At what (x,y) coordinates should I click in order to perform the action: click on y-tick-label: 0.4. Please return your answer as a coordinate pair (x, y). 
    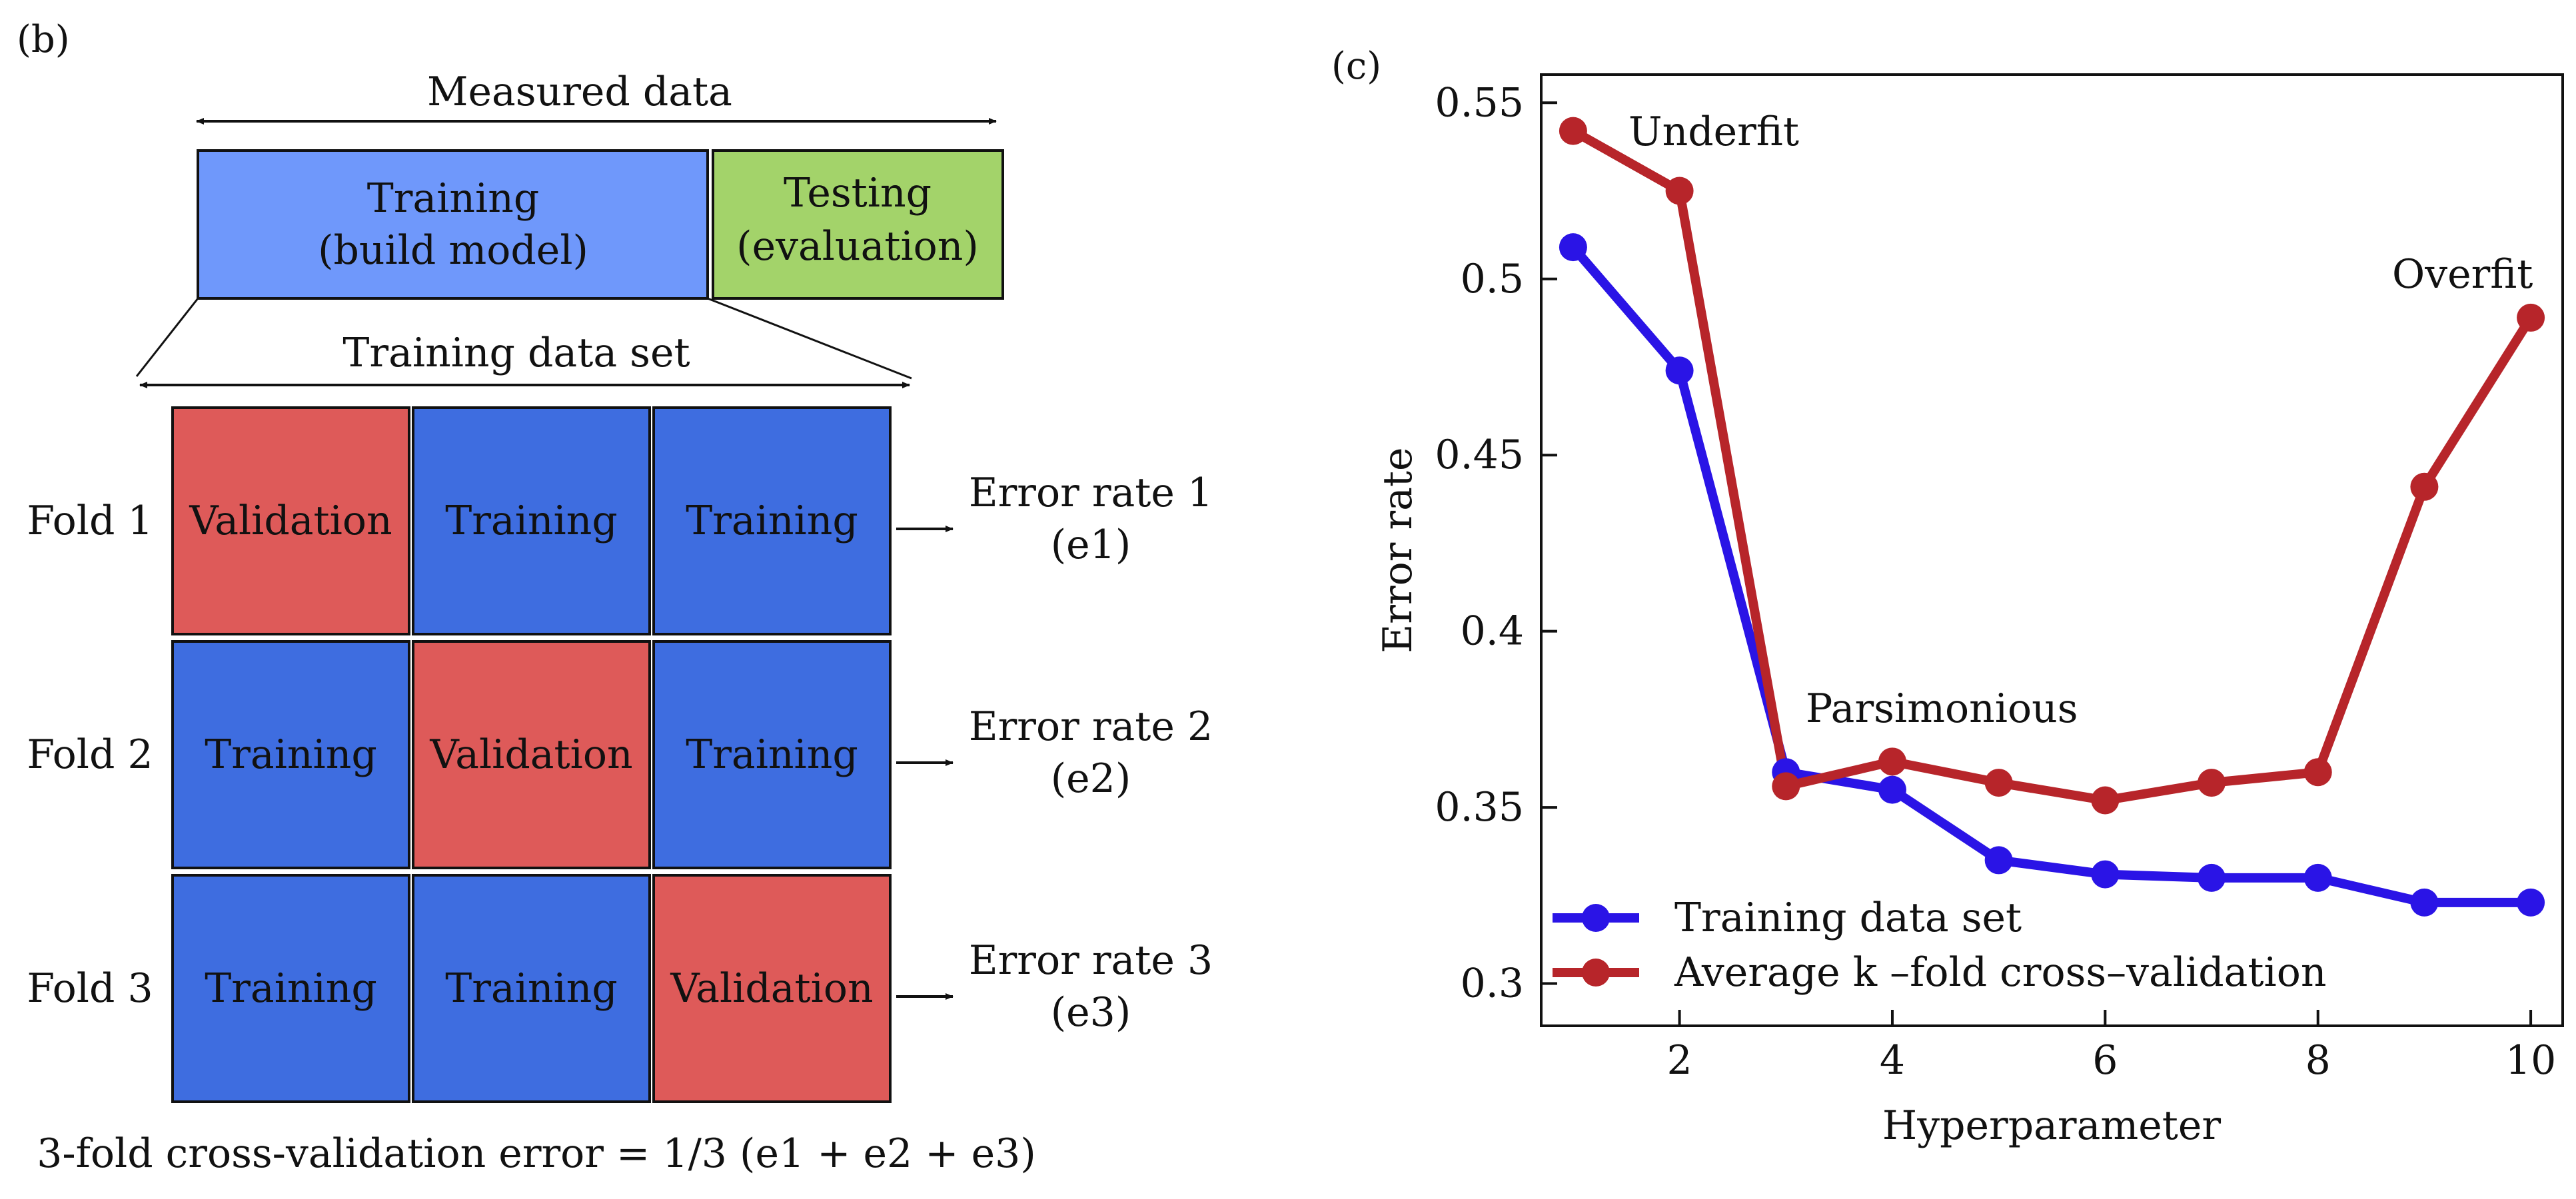
    Looking at the image, I should click on (1493, 631).